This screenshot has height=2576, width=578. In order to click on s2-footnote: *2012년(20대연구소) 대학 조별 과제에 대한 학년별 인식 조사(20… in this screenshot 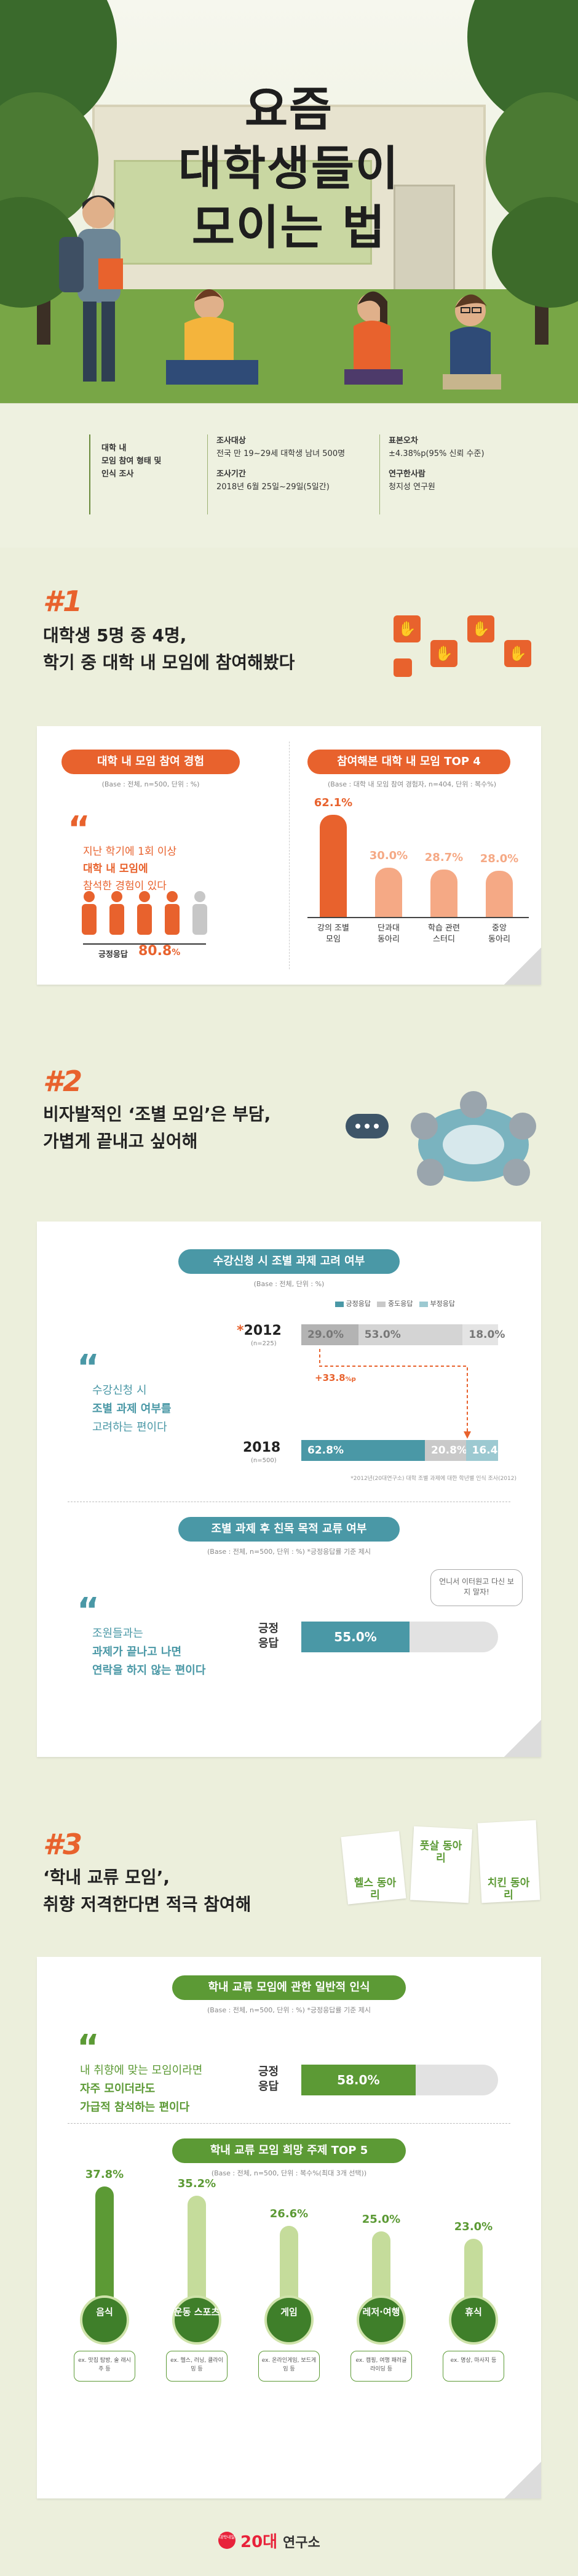, I will do `click(434, 1479)`.